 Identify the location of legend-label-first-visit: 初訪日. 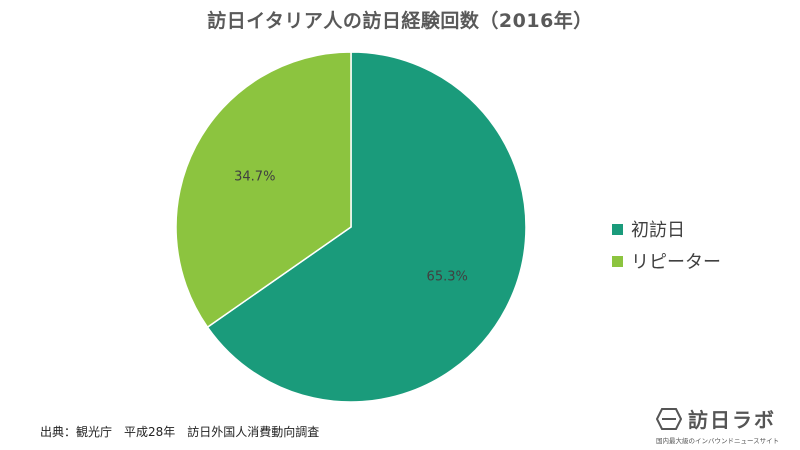
(658, 230).